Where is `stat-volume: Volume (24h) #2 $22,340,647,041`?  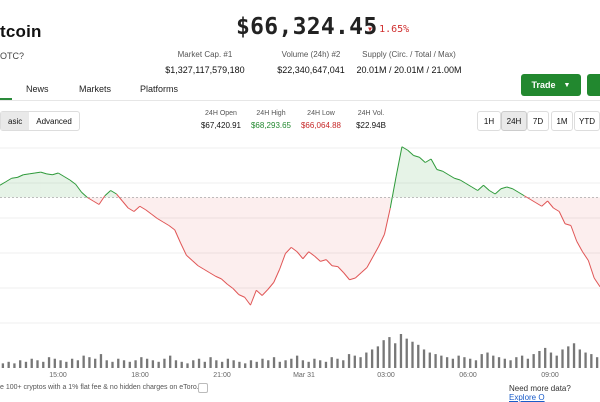 stat-volume: Volume (24h) #2 $22,340,647,041 is located at coordinates (311, 62).